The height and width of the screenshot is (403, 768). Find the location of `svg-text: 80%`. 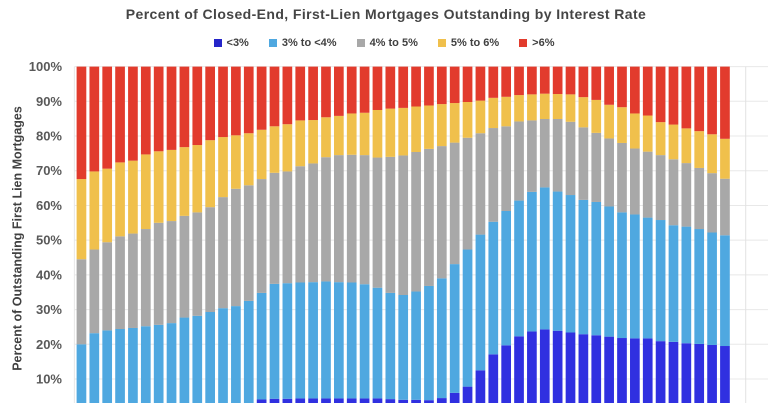

svg-text: 80% is located at coordinates (49, 136).